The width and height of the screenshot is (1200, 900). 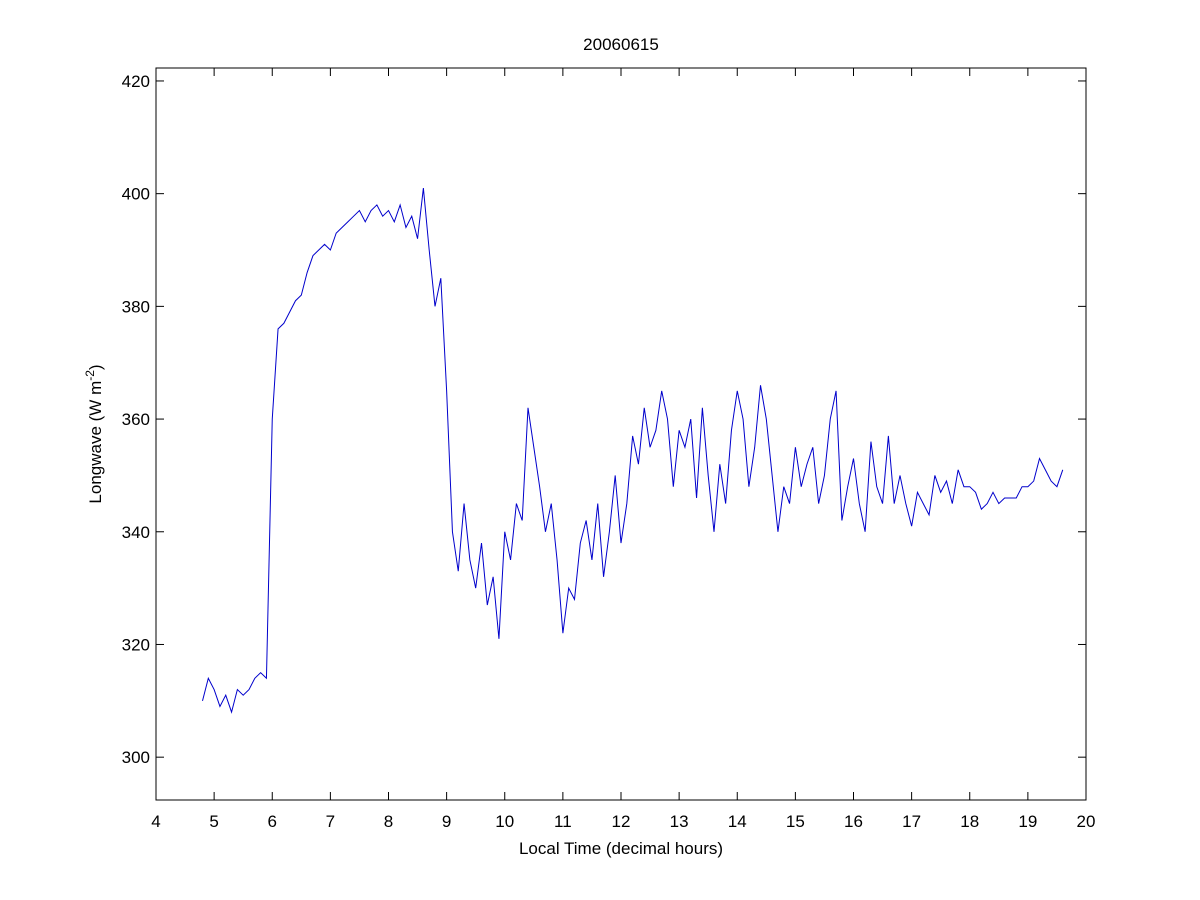 What do you see at coordinates (90, 375) in the screenshot?
I see `y-axis-label-exponent: -2` at bounding box center [90, 375].